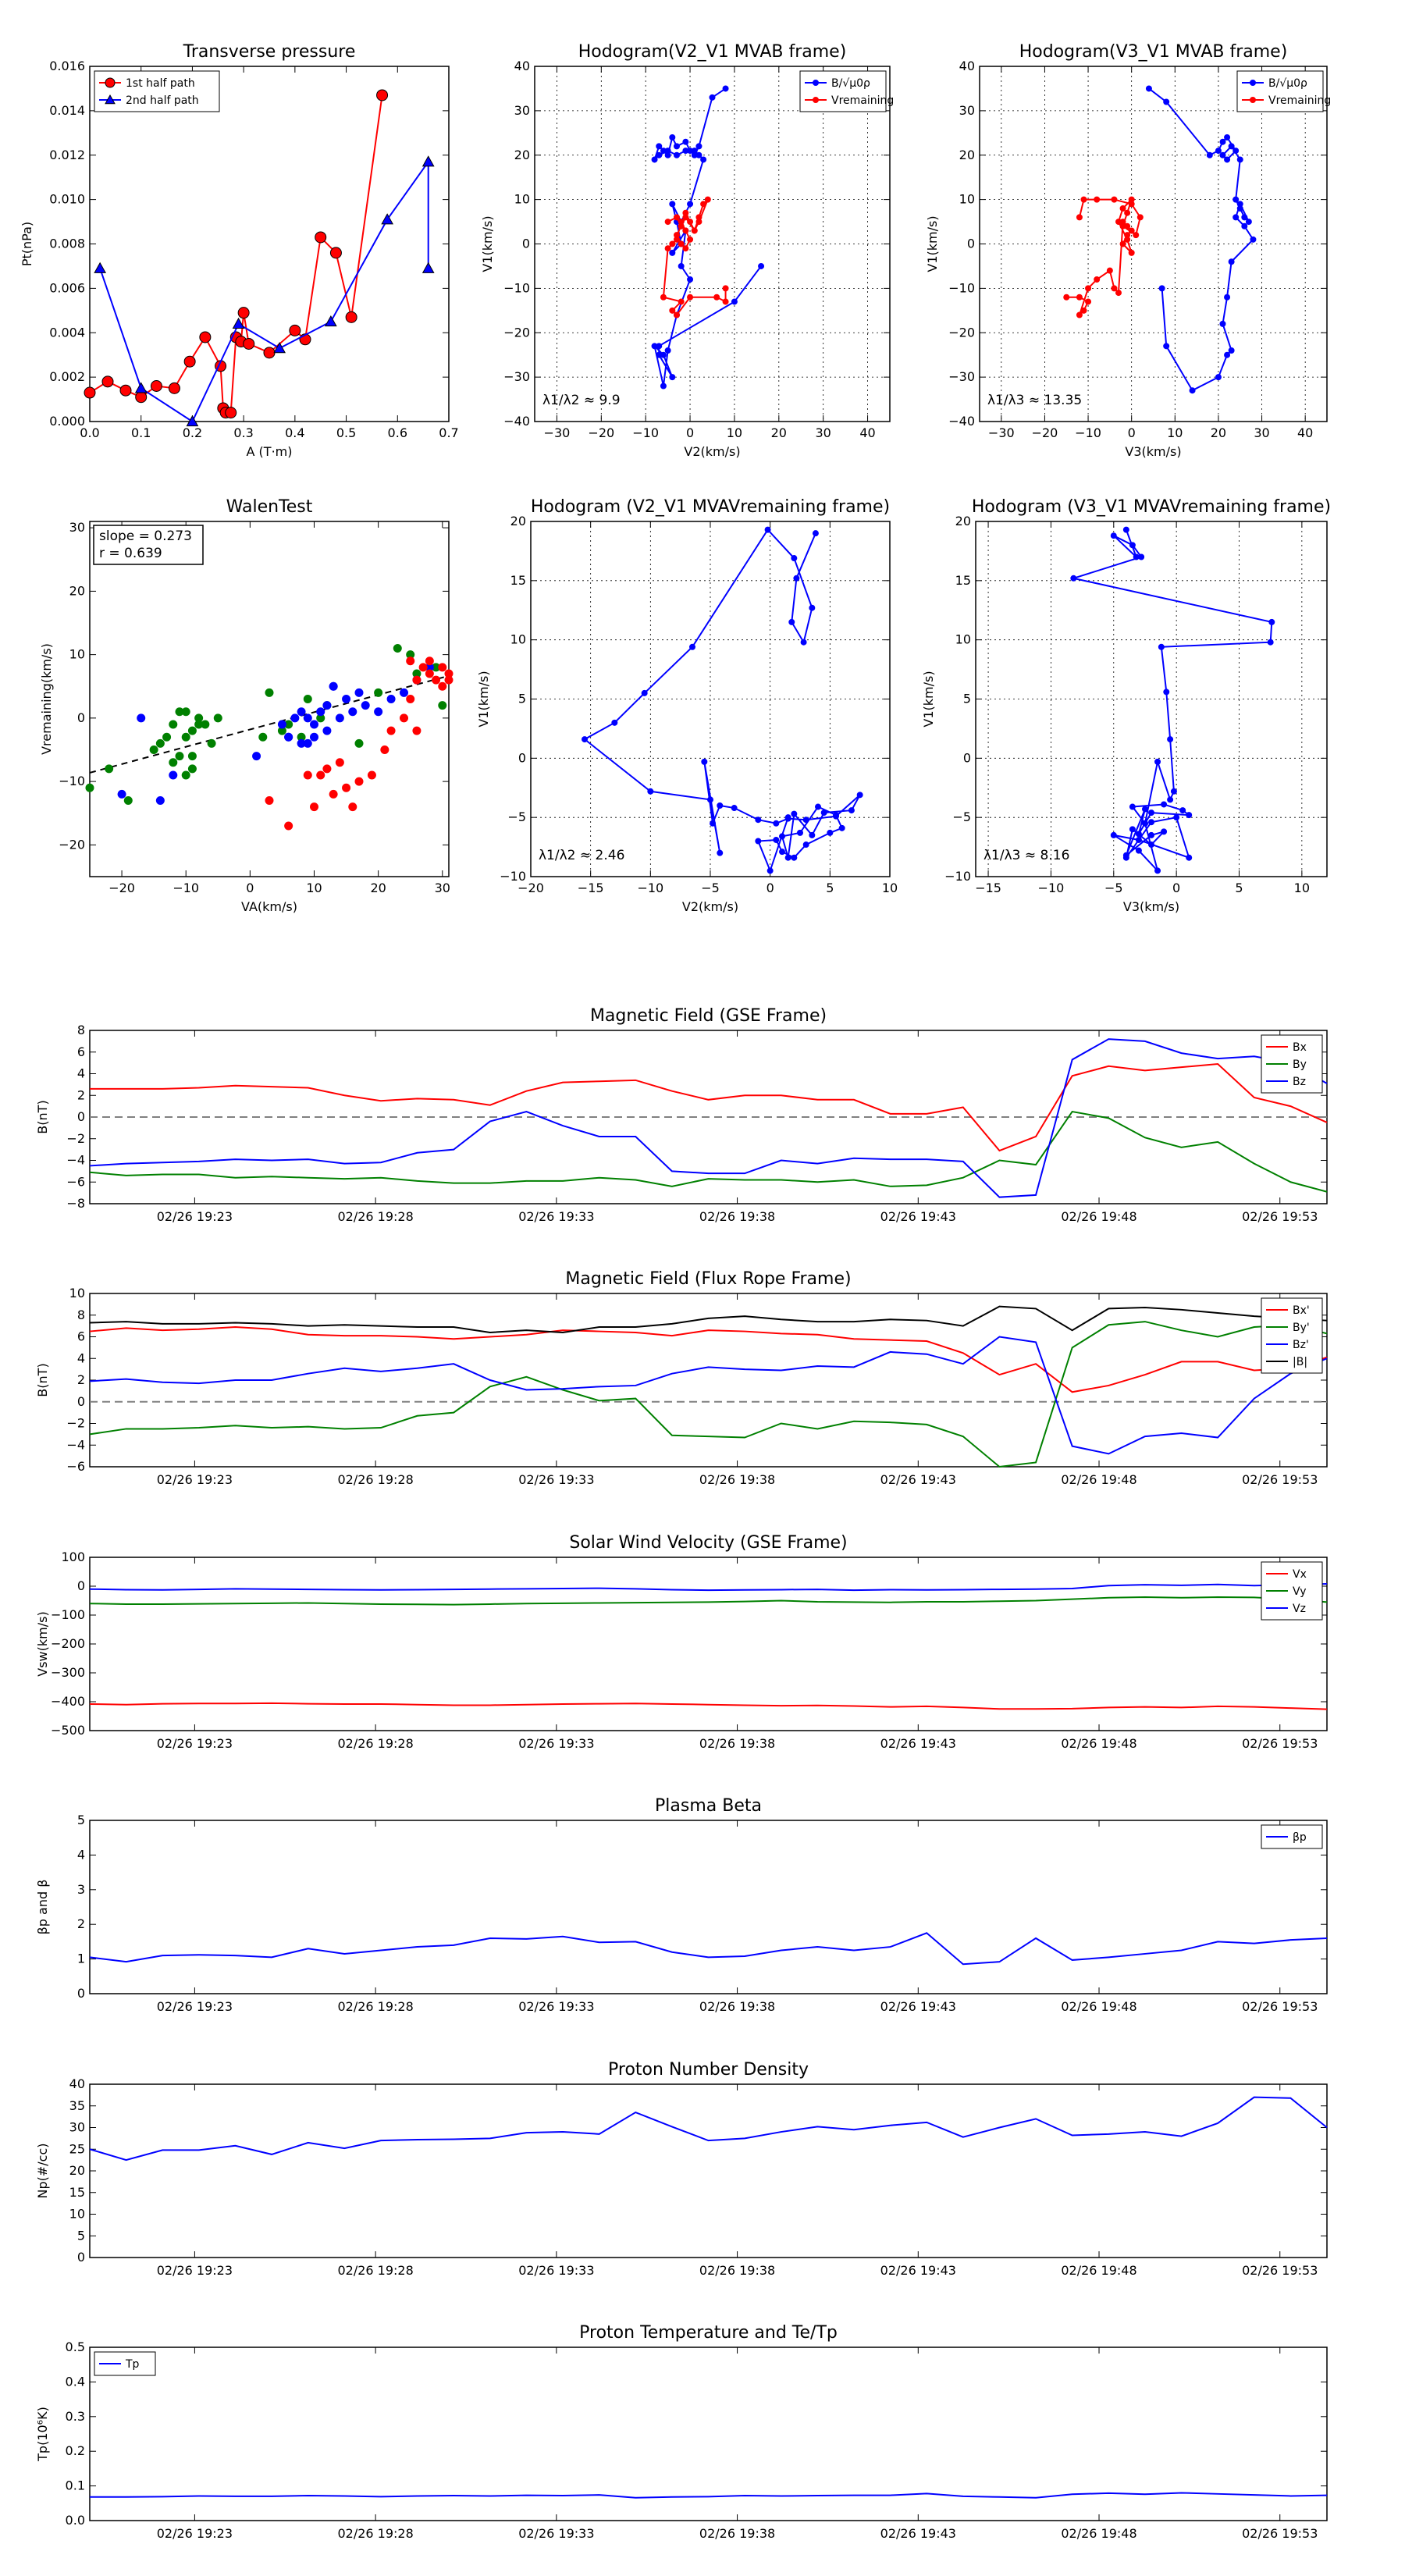 The image size is (1405, 2576). Describe the element at coordinates (850, 83) in the screenshot. I see `legend-label: B/√μ0ρ` at that location.